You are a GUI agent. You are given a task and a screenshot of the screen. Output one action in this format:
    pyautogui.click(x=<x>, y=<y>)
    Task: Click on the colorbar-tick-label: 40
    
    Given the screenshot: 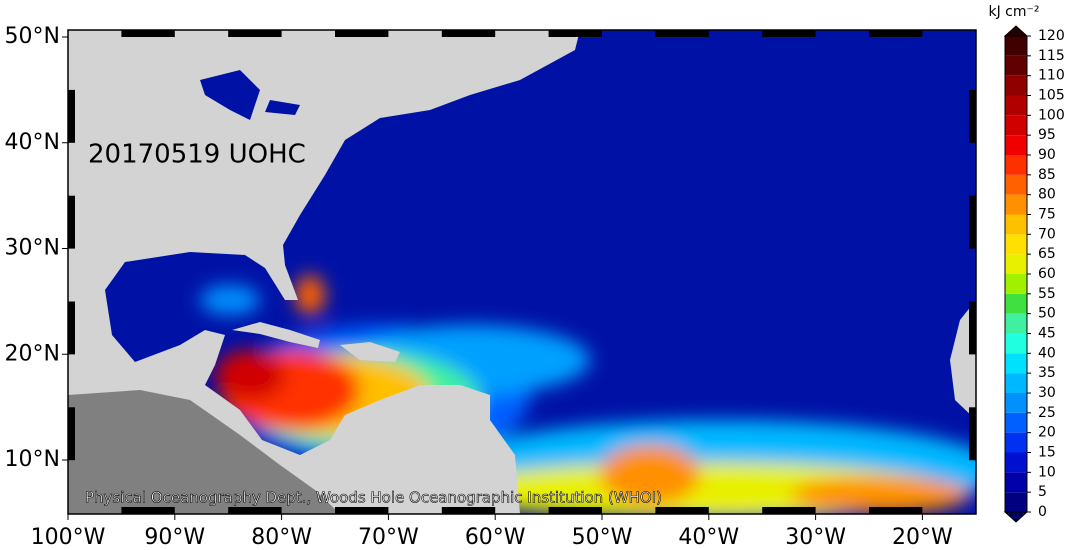 What is the action you would take?
    pyautogui.click(x=1047, y=353)
    